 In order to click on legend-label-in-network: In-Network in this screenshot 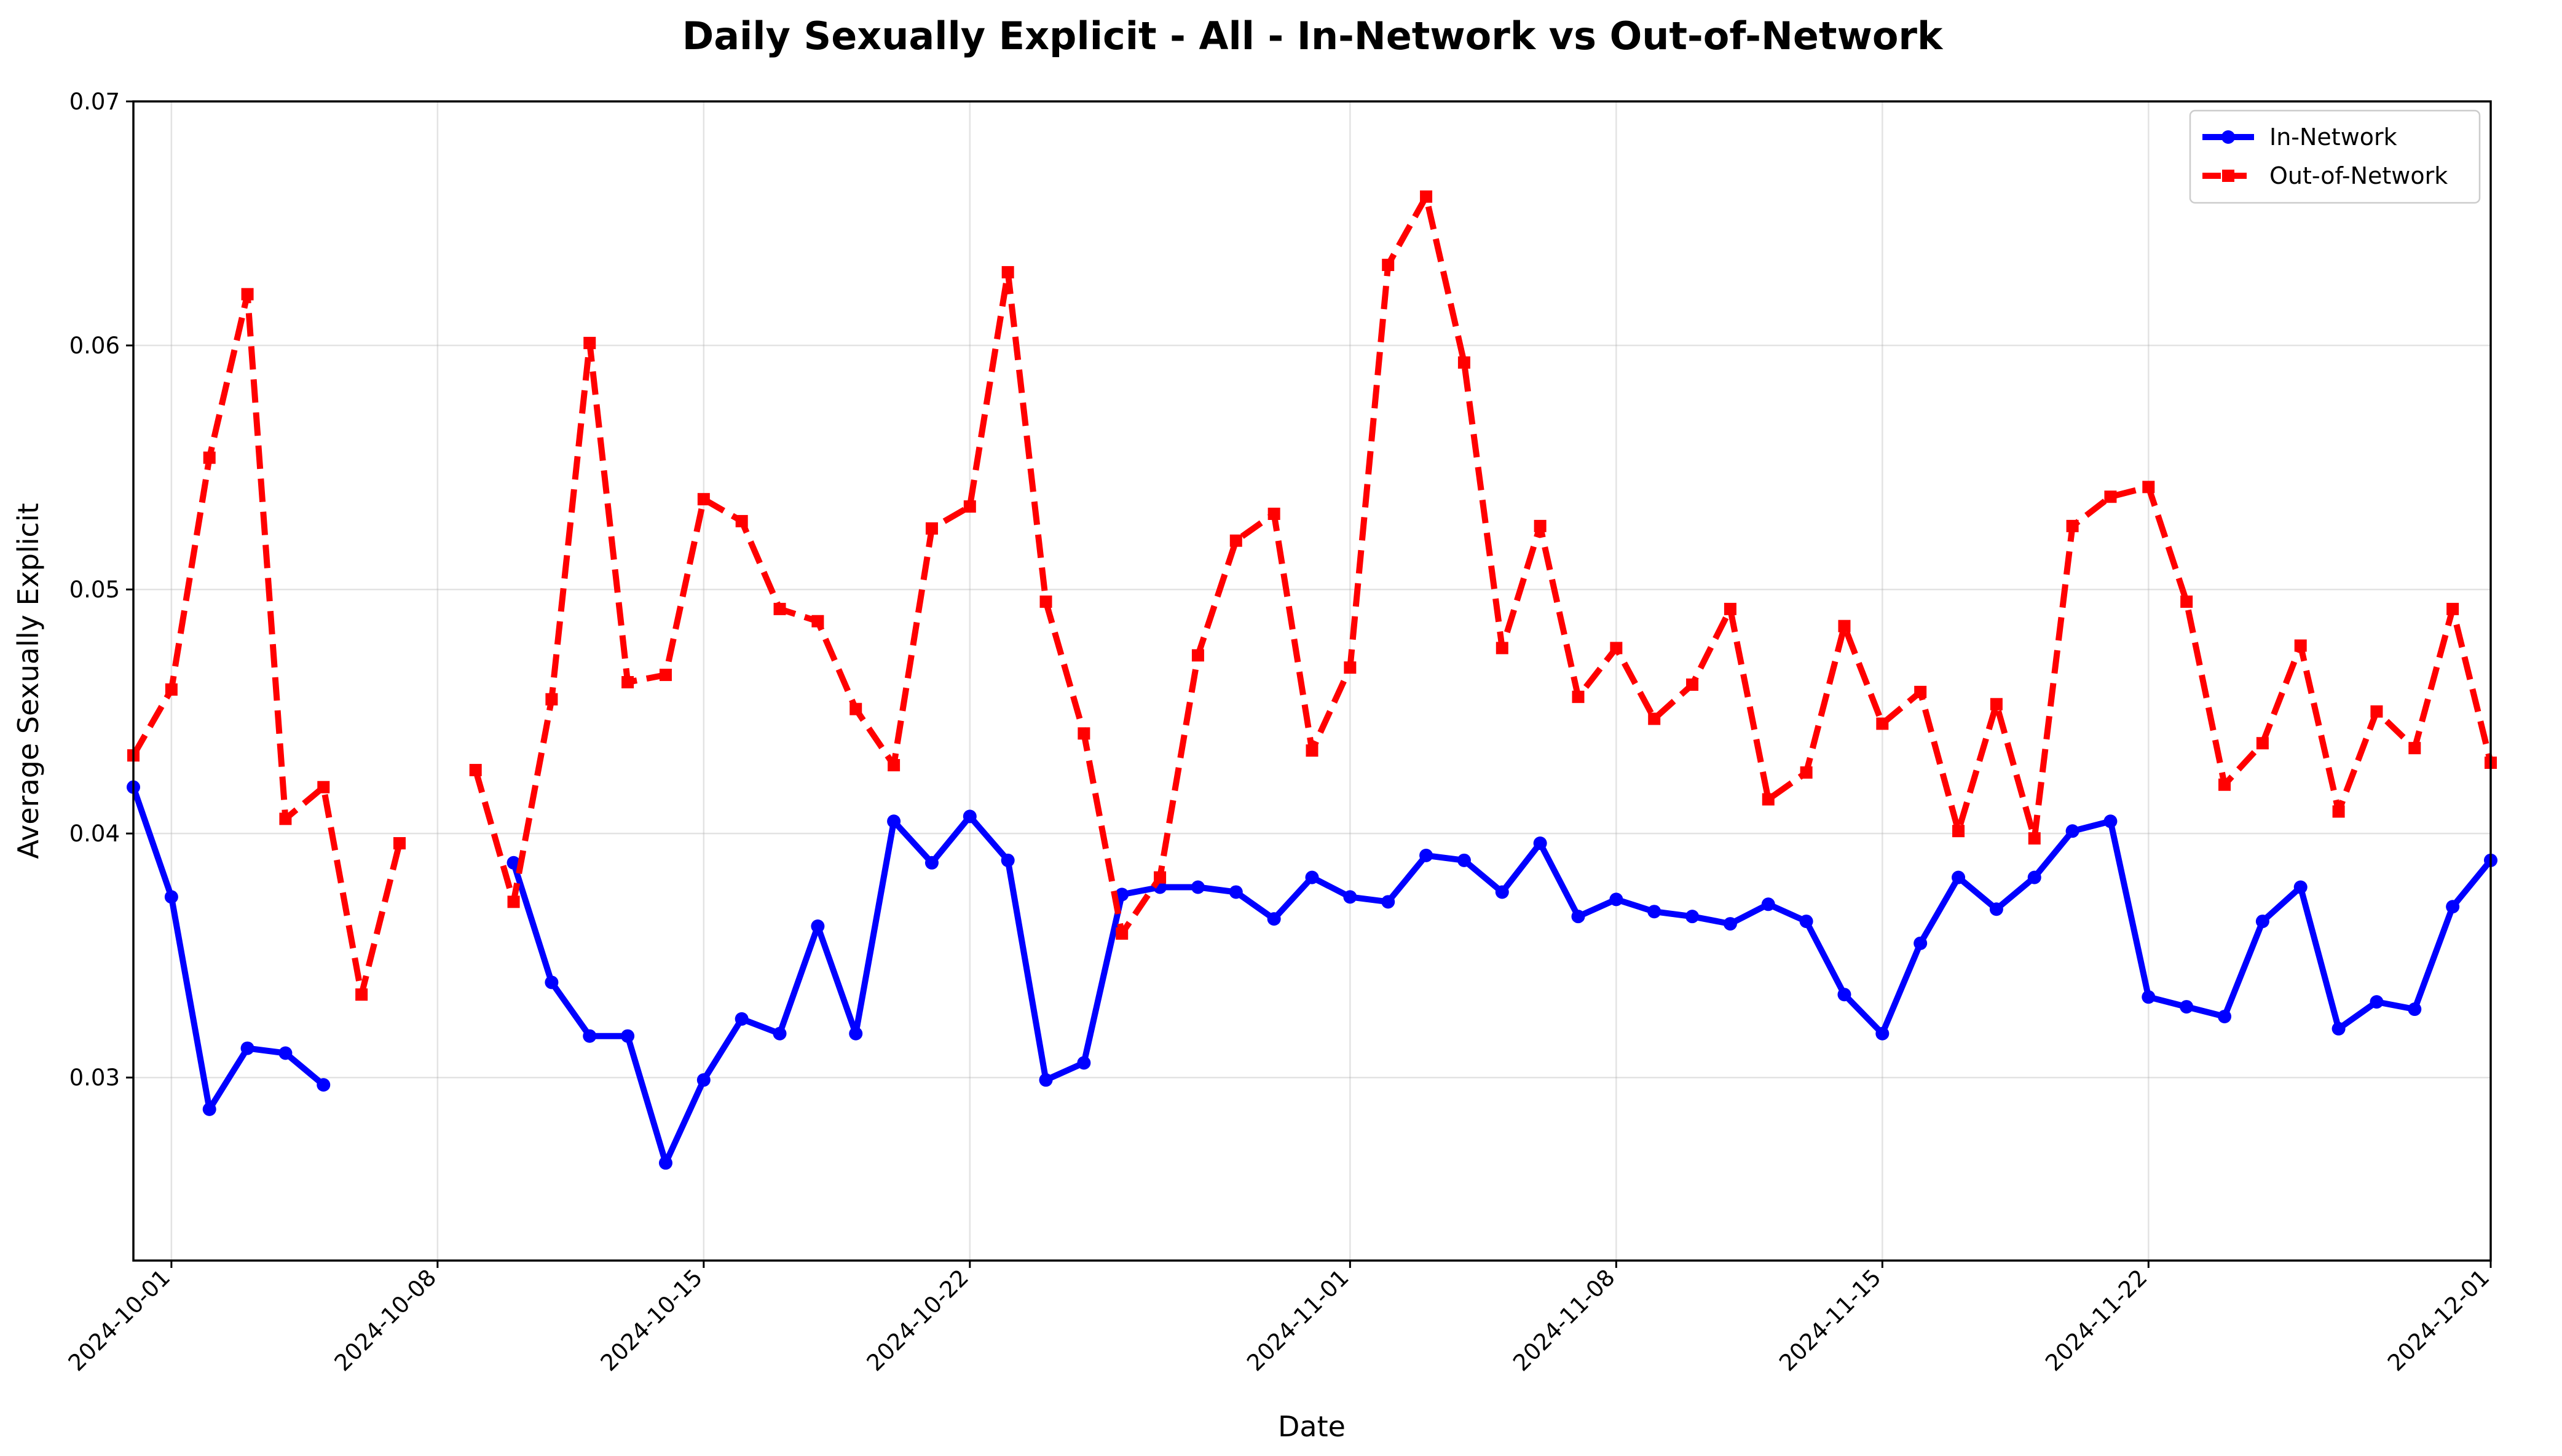, I will do `click(2333, 137)`.